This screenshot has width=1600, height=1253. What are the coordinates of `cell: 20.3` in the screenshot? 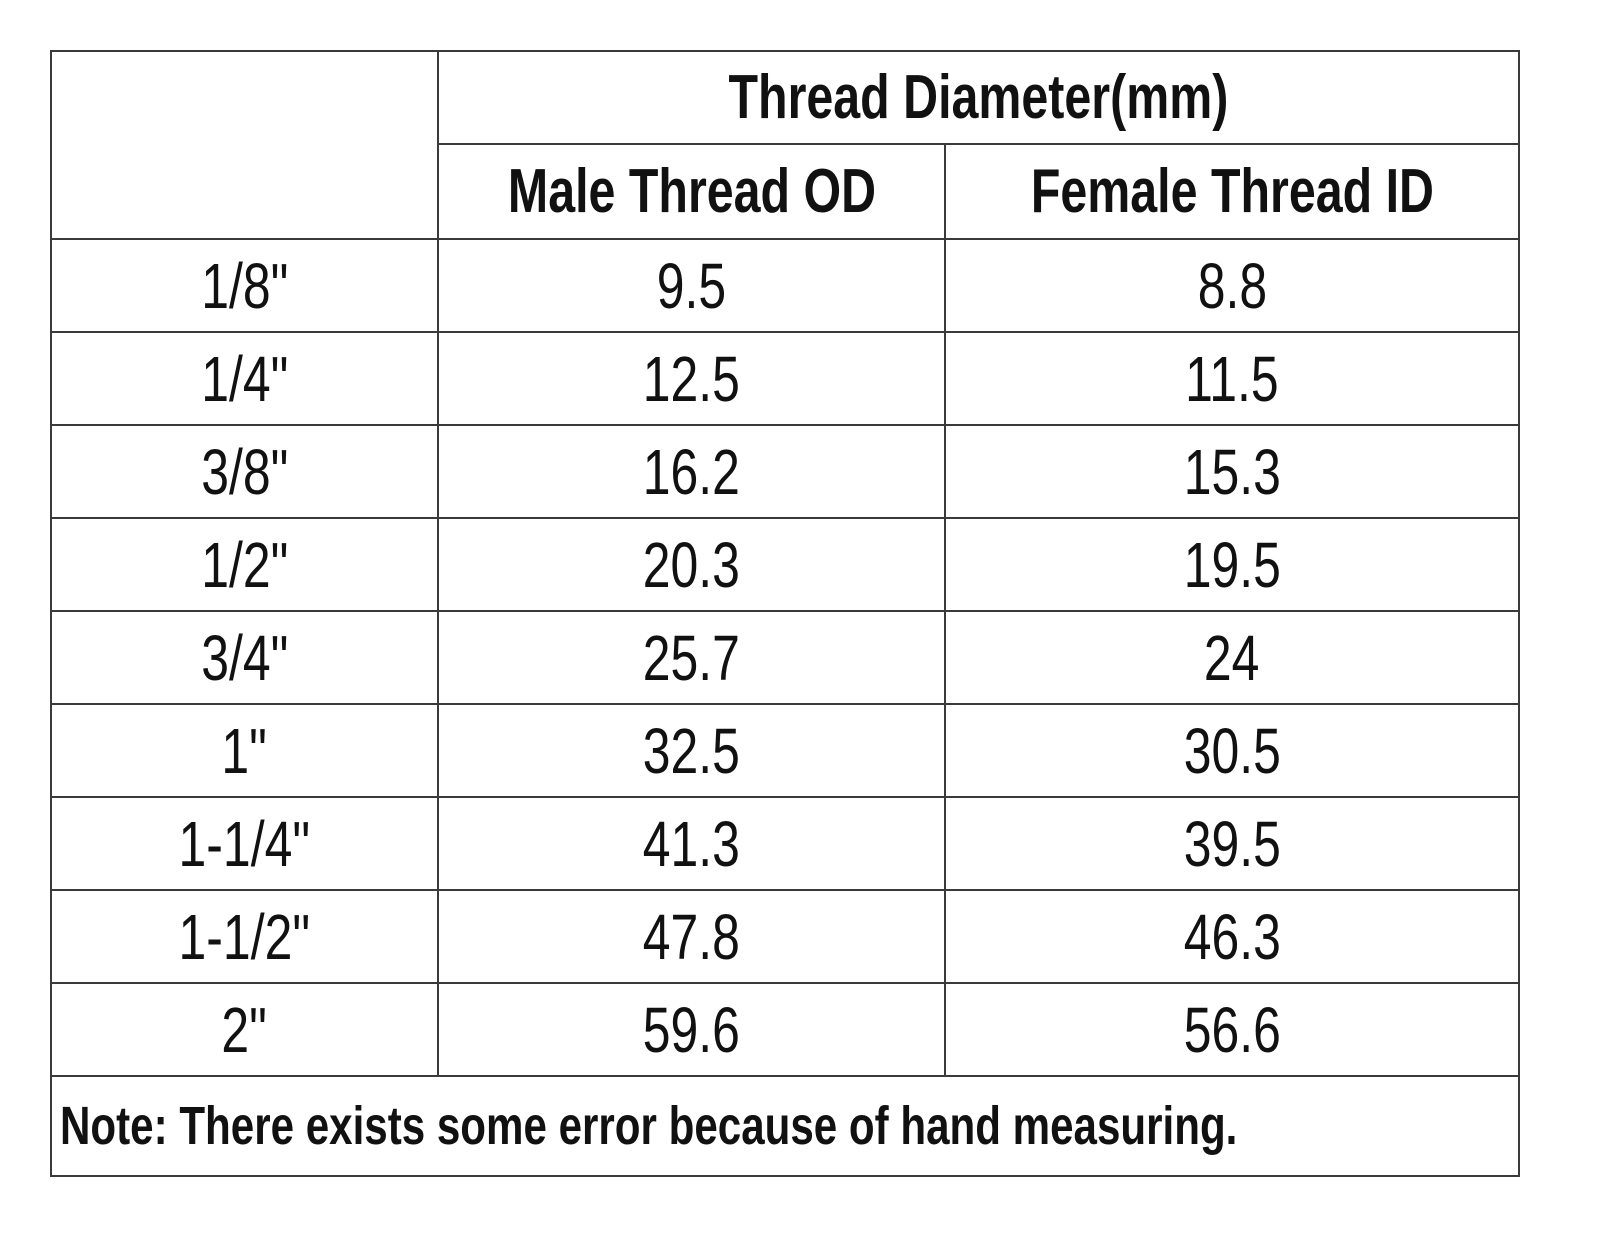 It's located at (691, 564).